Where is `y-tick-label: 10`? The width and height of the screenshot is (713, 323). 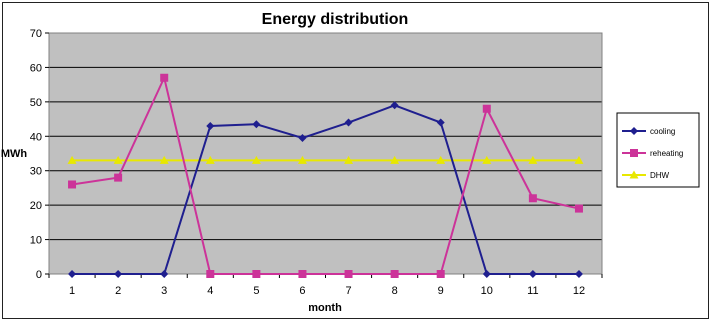
y-tick-label: 10 is located at coordinates (36, 241).